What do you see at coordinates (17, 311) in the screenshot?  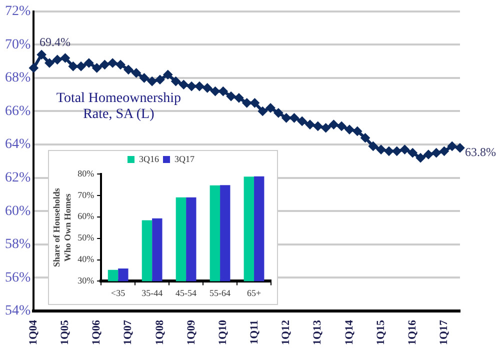 I see `y-tick-label: 54%` at bounding box center [17, 311].